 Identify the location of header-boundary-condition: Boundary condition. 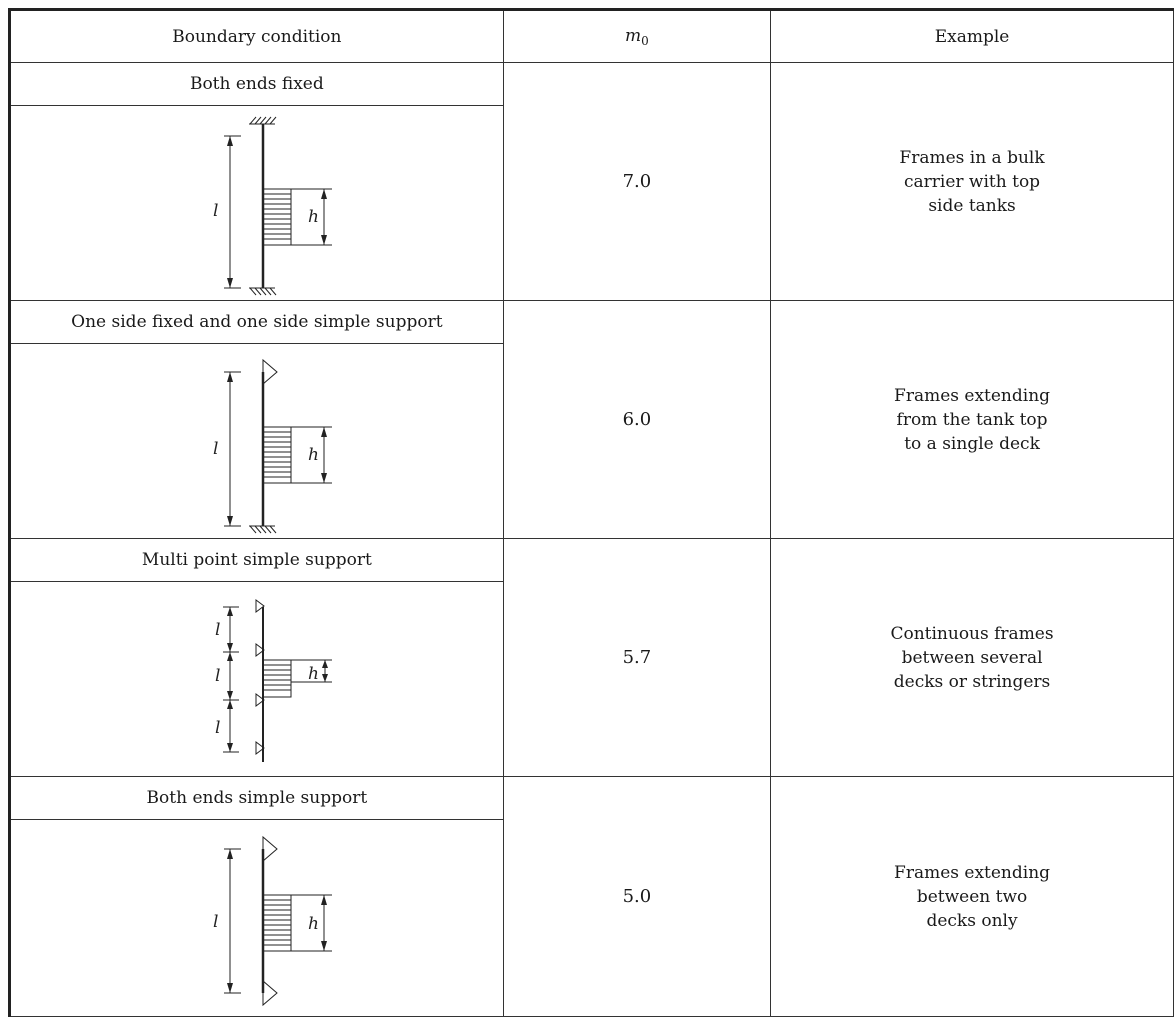
(256, 36).